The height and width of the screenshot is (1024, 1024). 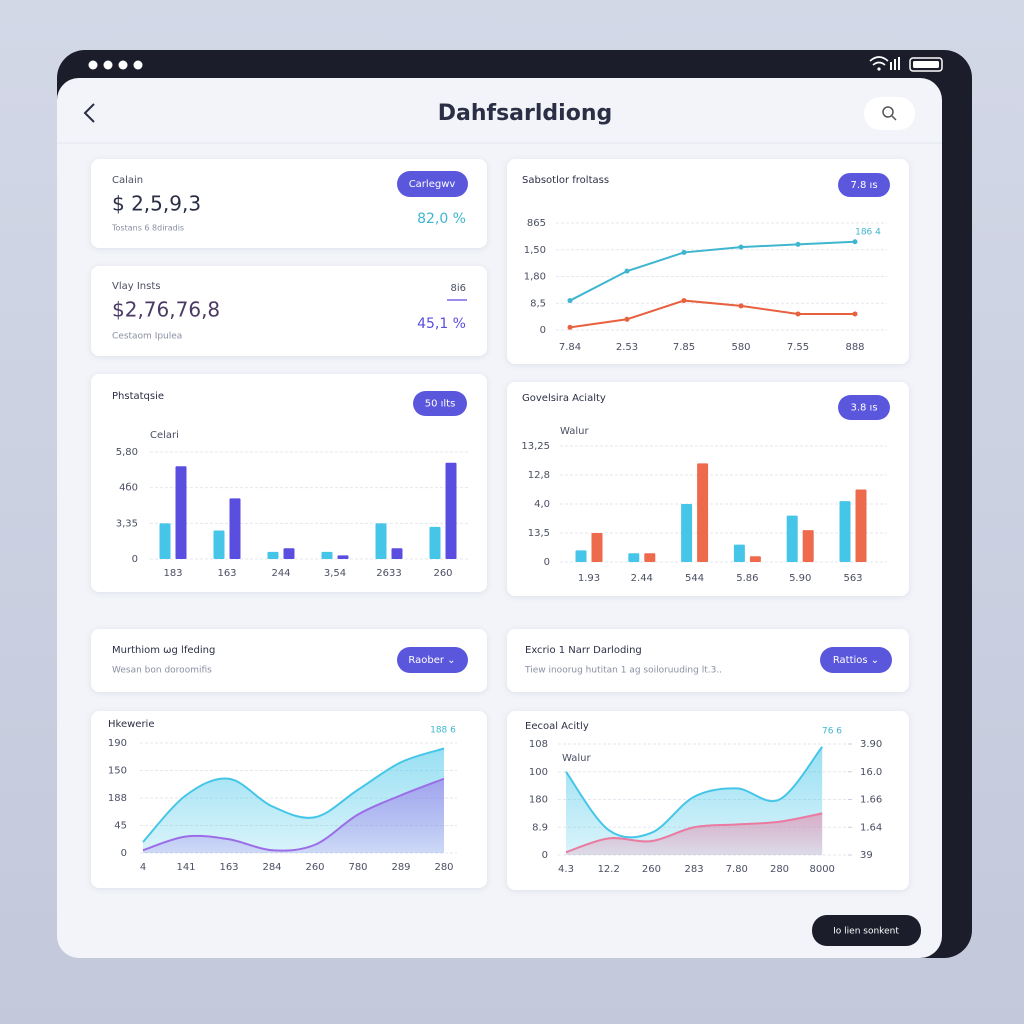 What do you see at coordinates (868, 233) in the screenshot?
I see `annotation: 186 4` at bounding box center [868, 233].